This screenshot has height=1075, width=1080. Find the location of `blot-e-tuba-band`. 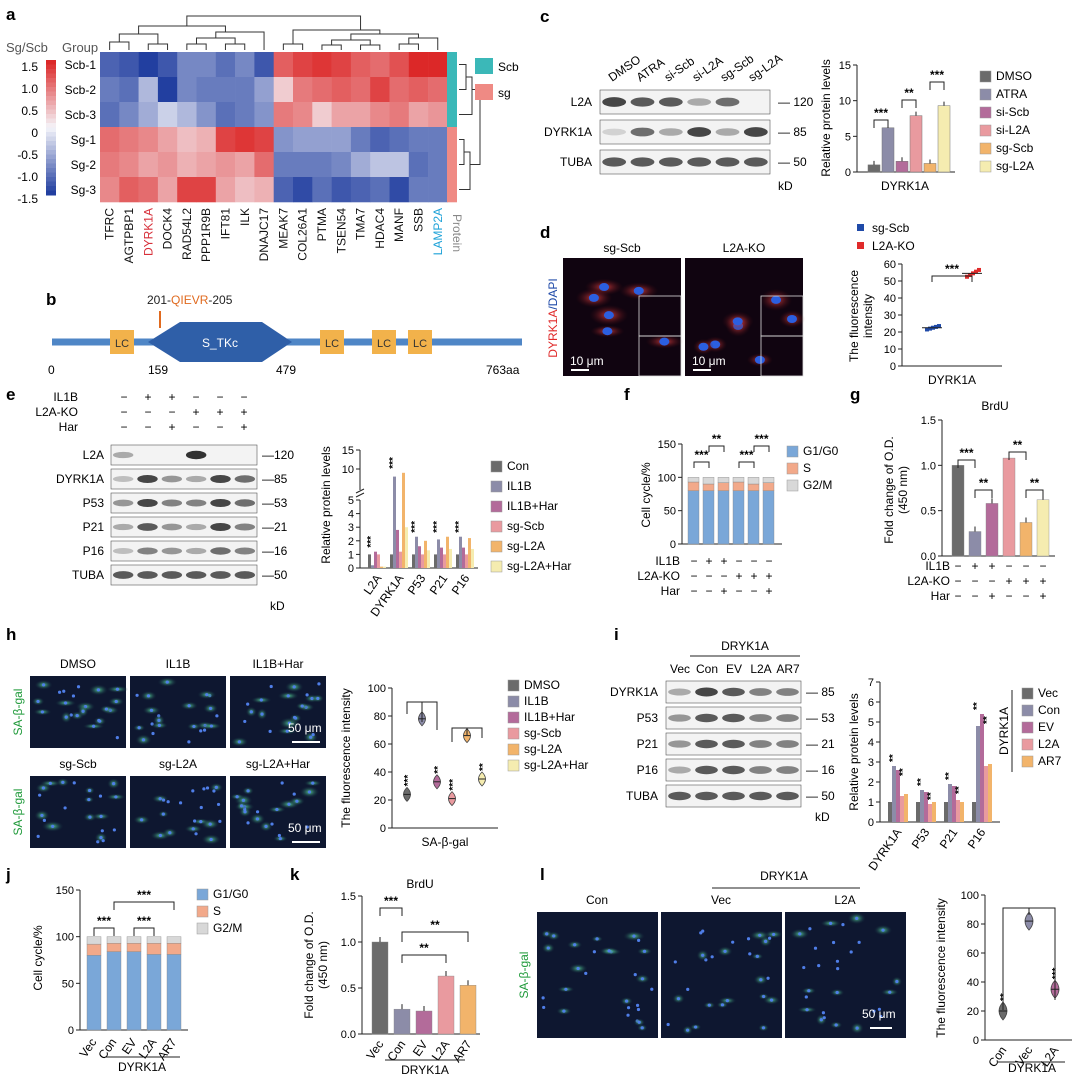

blot-e-tuba-band is located at coordinates (147, 575).